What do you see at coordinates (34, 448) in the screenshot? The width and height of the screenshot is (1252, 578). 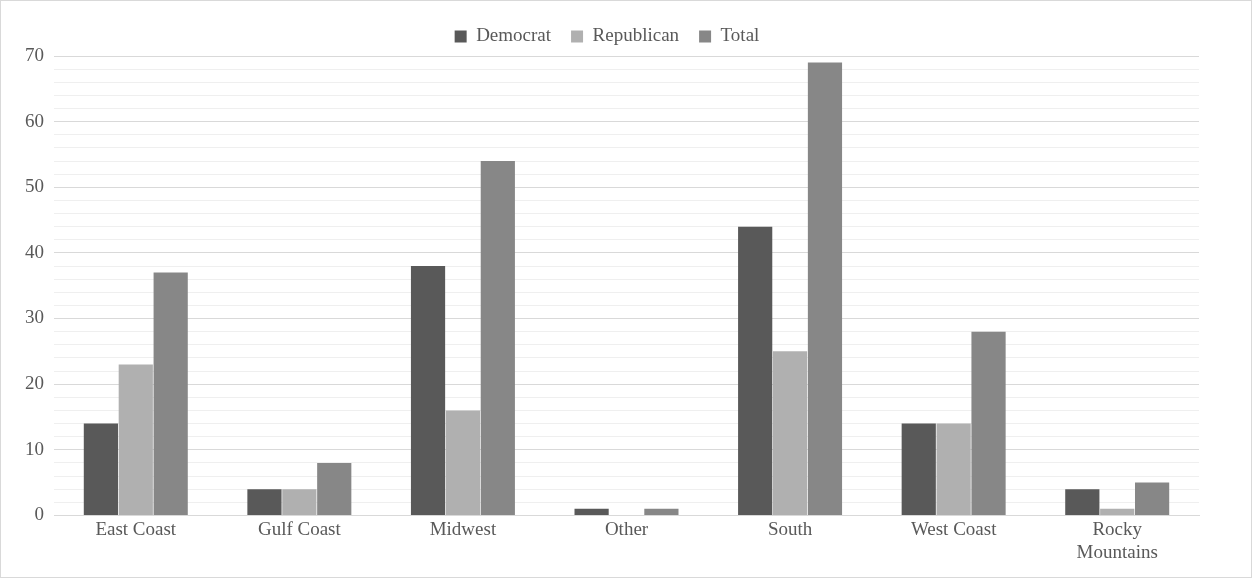 I see `y-tick-label: 10` at bounding box center [34, 448].